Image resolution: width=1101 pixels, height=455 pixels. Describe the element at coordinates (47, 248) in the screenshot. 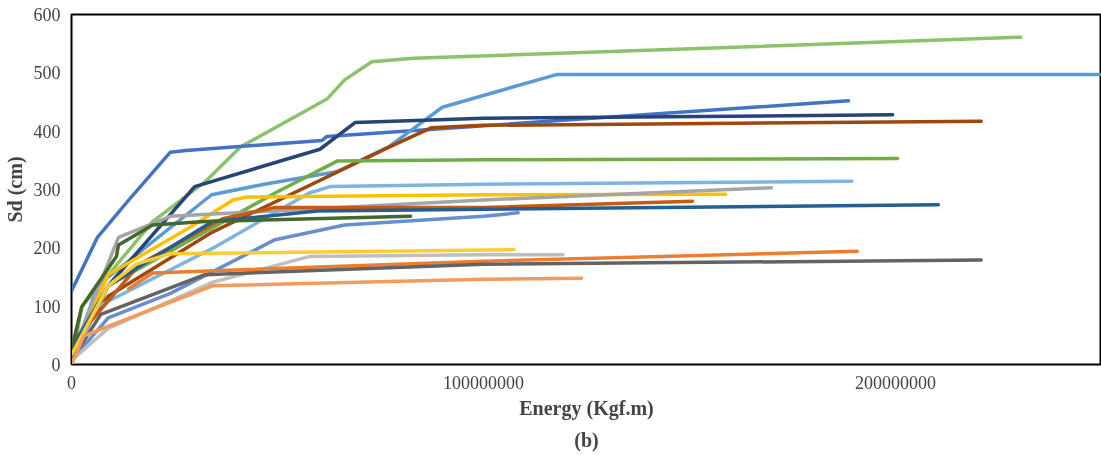

I see `y-tick-label: 200` at that location.